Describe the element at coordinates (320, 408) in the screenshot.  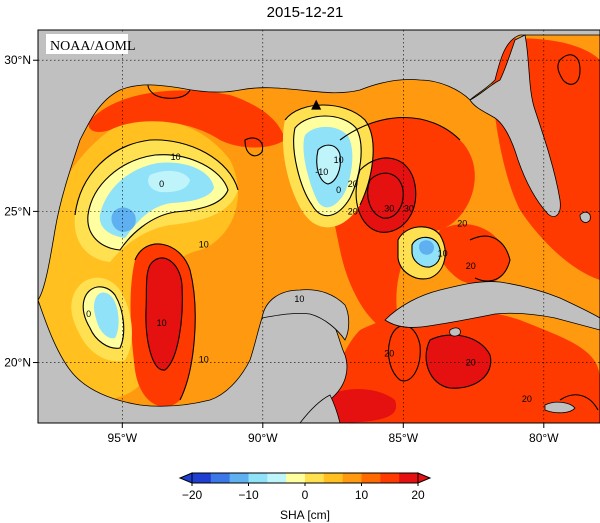
I see `land-central-america` at that location.